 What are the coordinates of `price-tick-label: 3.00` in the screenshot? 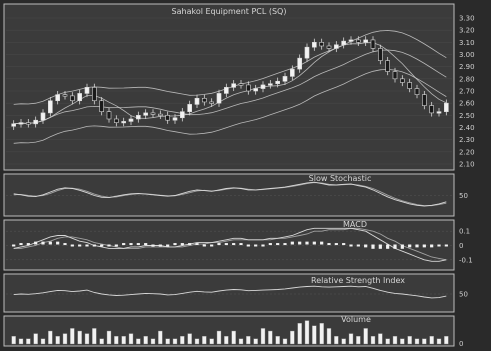 It's located at (467, 55).